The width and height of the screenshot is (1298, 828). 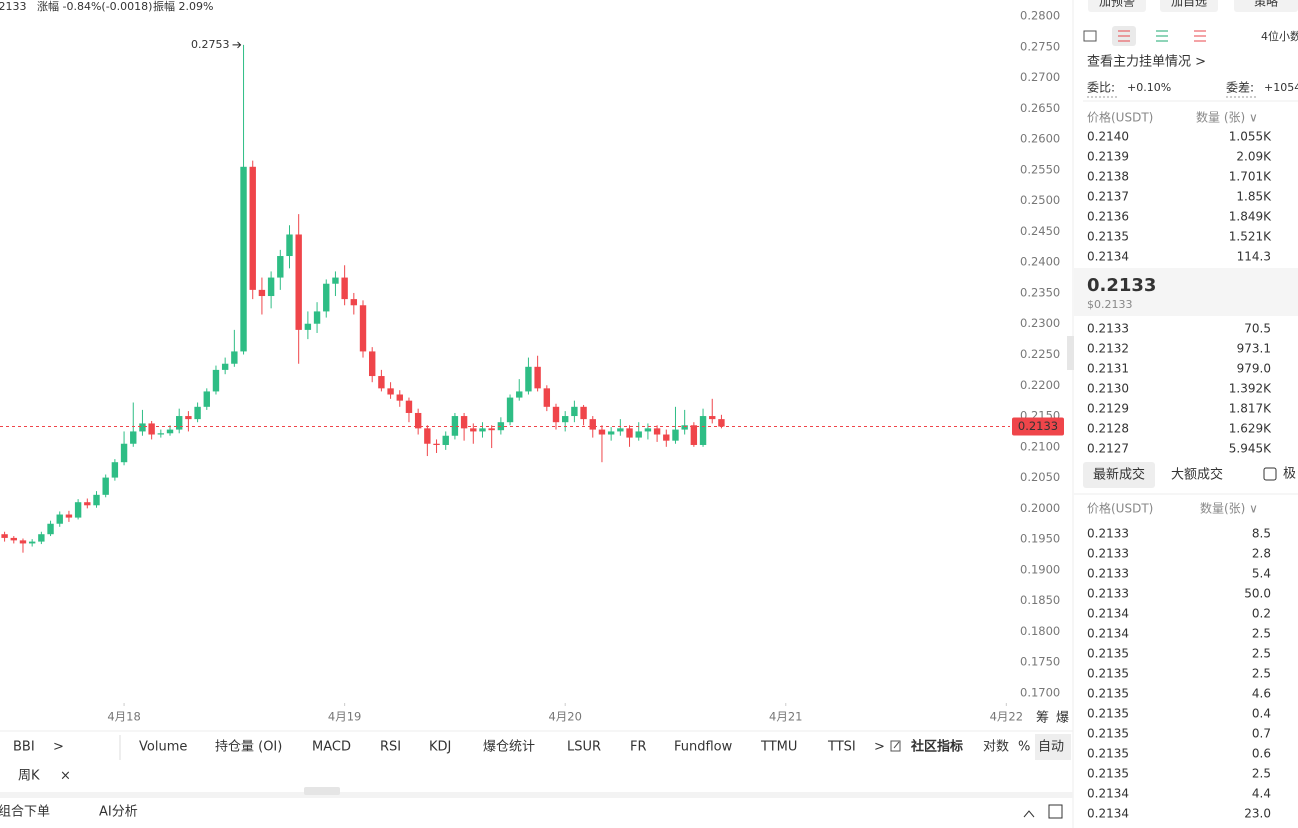 I want to click on toolbar-item: FR, so click(x=638, y=747).